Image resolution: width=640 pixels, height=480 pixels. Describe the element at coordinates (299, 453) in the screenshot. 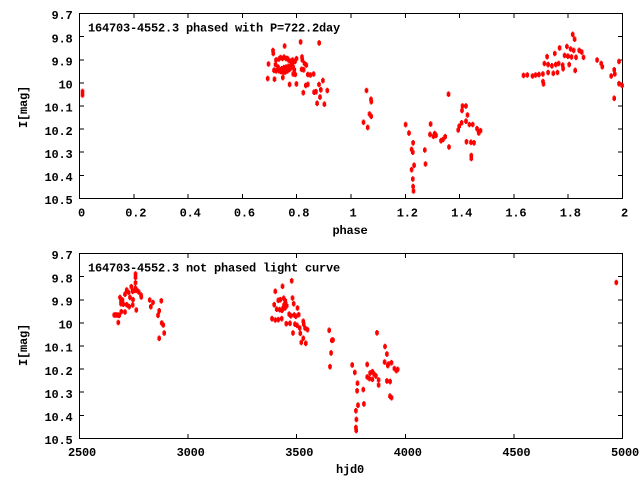

I see `svg-text: 3500` at that location.